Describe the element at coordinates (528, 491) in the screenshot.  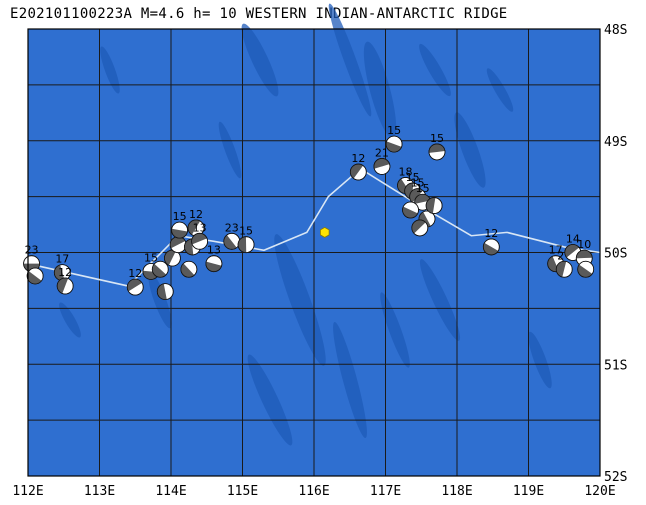
I see `longitude-tick-label: 119E` at that location.